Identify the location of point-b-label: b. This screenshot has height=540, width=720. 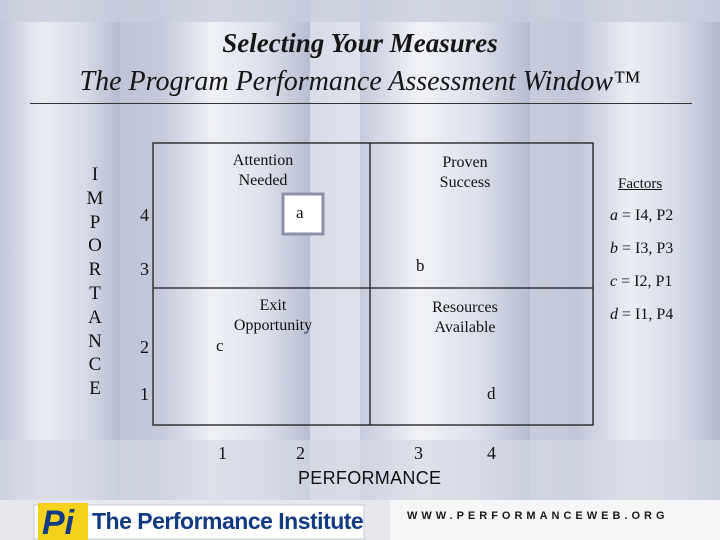
(420, 265).